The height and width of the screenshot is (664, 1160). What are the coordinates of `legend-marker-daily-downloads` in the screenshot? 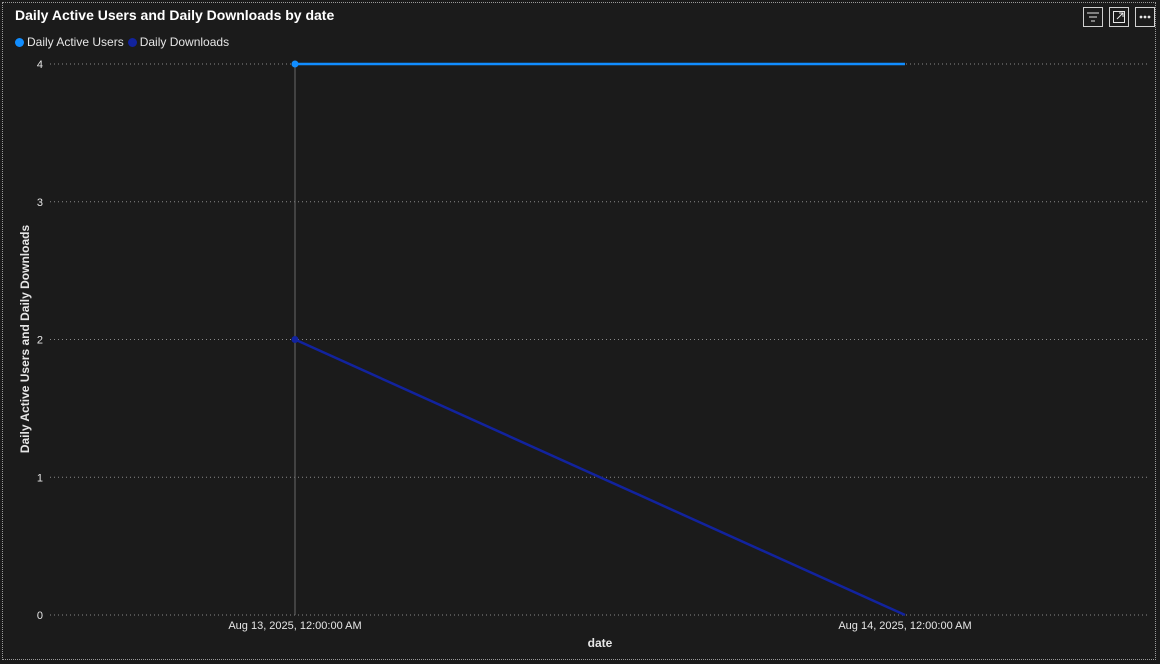 It's located at (132, 42).